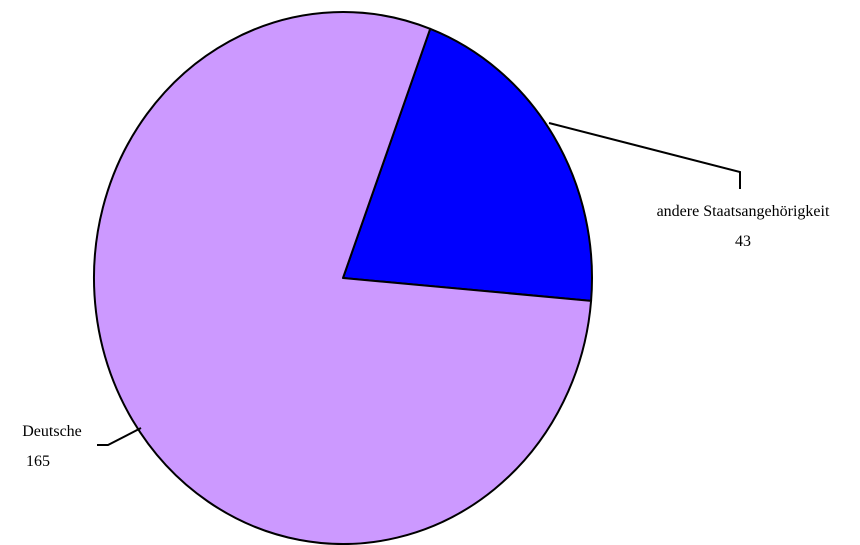 The image size is (860, 545). Describe the element at coordinates (52, 431) in the screenshot. I see `slice-label-deutsche: Deutsche` at that location.